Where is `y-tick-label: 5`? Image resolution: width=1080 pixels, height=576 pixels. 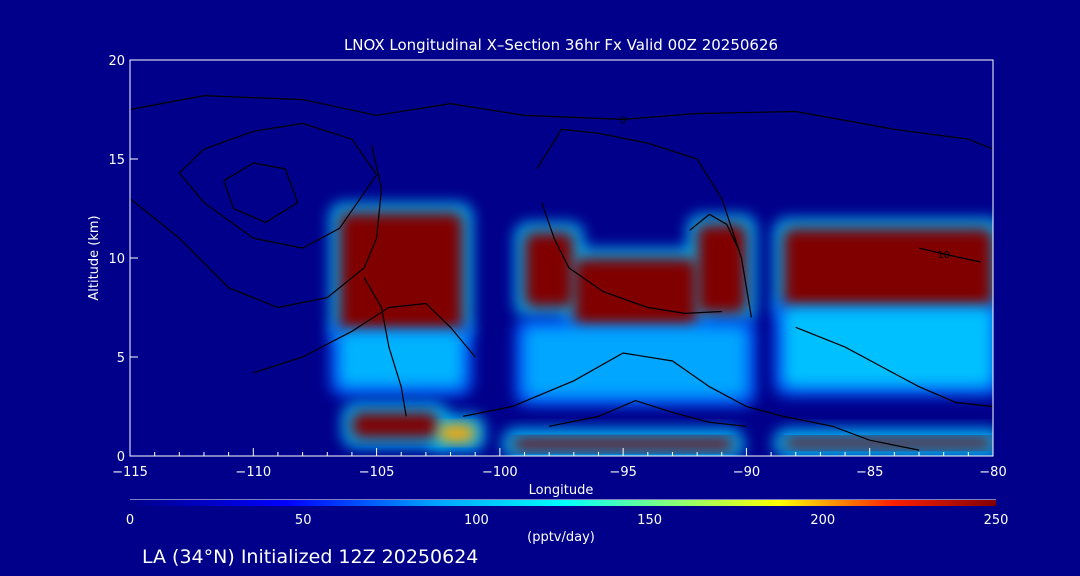
y-tick-label: 5 is located at coordinates (121, 358).